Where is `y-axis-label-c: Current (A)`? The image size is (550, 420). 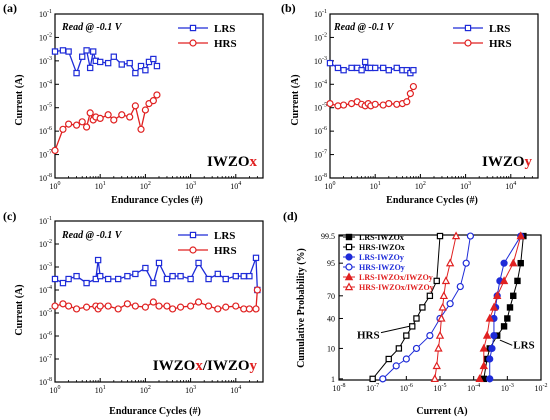
y-axis-label-c: Current (A) is located at coordinates (19, 309).